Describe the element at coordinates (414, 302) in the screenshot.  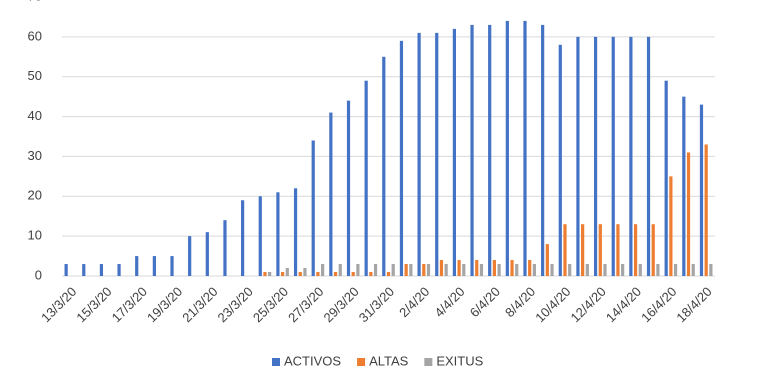
I see `x-tick-label: 2/4/20` at that location.